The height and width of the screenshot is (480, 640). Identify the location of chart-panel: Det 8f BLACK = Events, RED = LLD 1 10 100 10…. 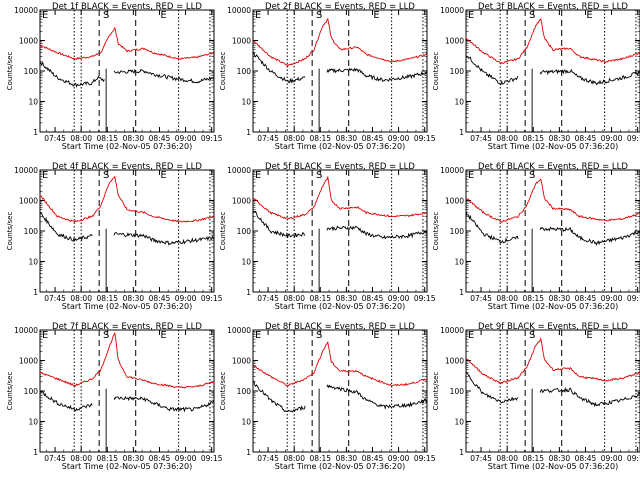
(327, 396).